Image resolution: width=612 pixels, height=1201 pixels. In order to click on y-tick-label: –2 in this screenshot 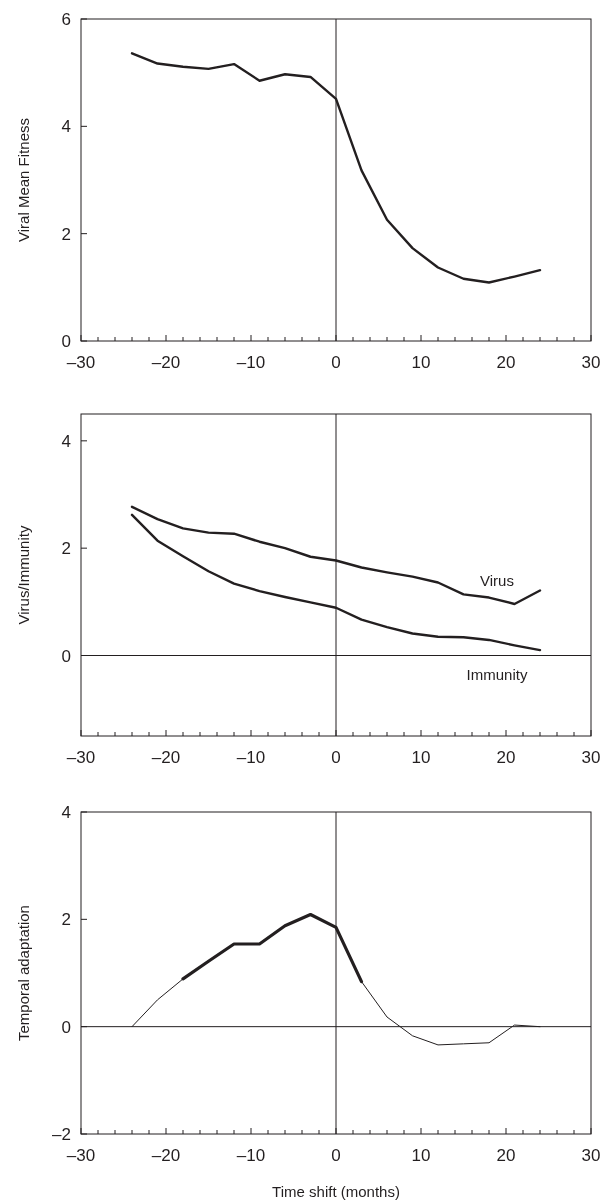, I will do `click(61, 1134)`.